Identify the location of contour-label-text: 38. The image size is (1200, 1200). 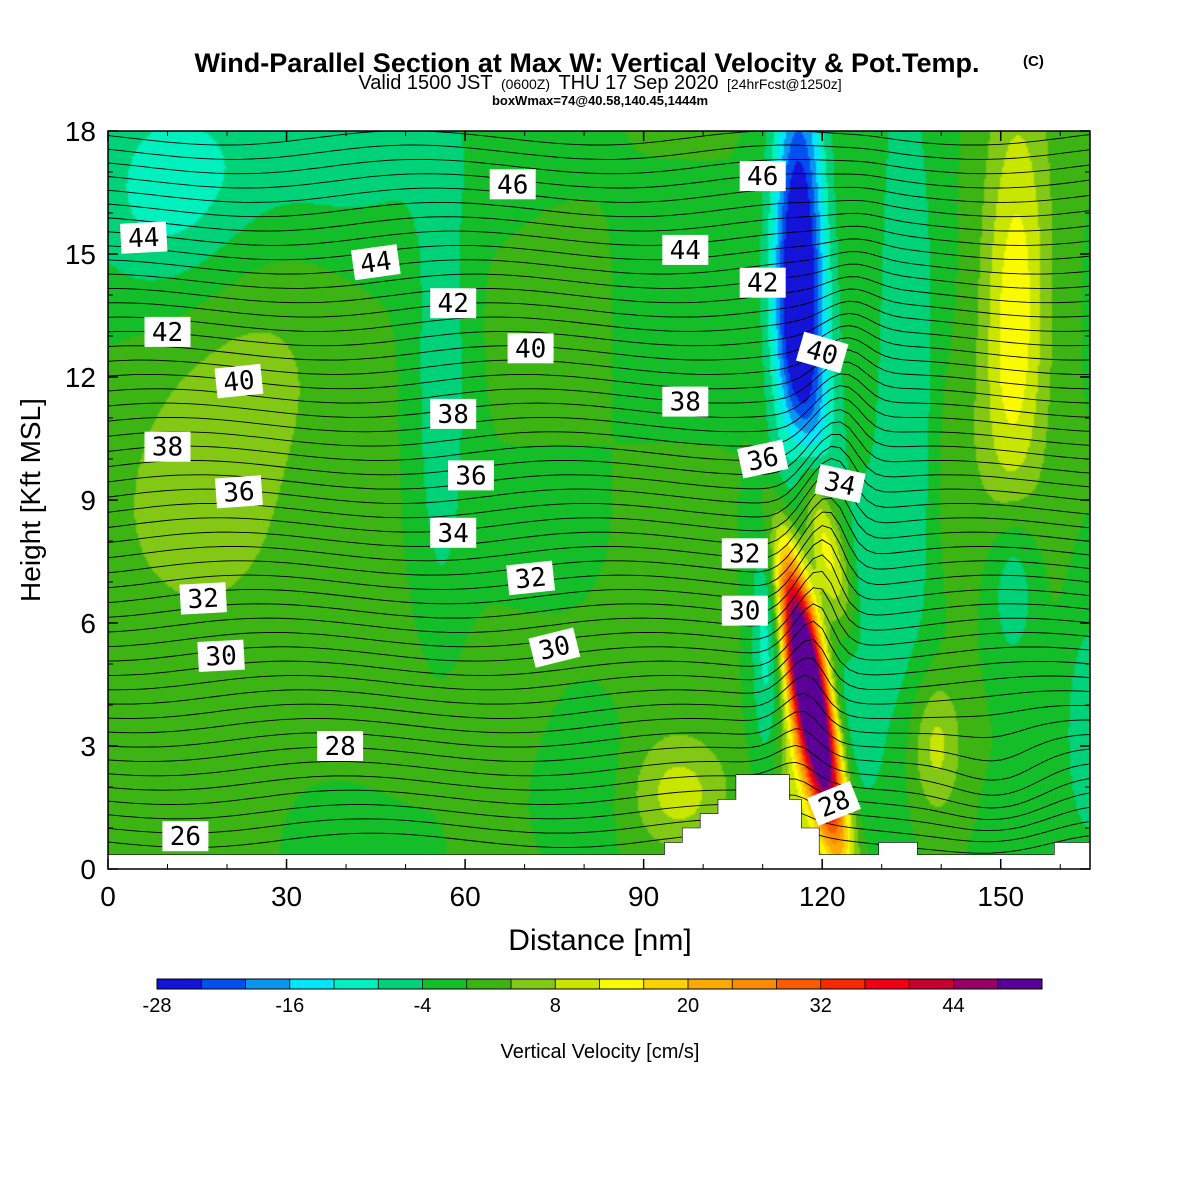
(167, 448).